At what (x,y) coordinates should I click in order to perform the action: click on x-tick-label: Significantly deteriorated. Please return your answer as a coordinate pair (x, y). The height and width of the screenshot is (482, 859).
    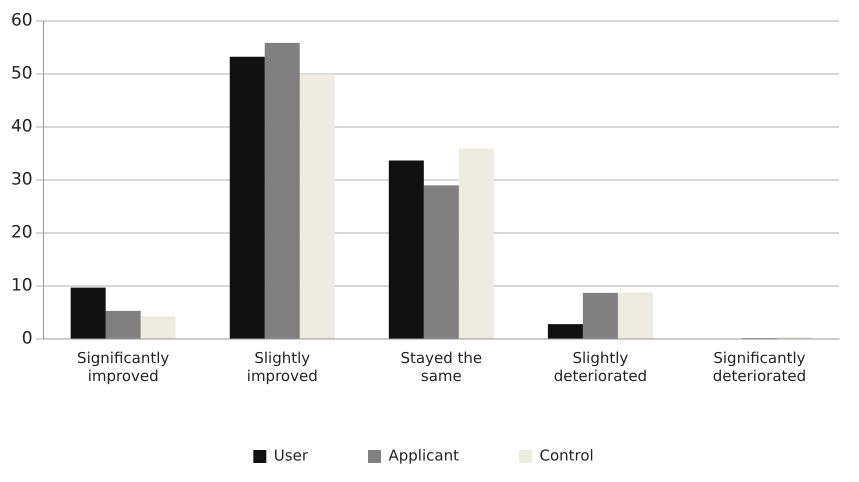
    Looking at the image, I should click on (759, 366).